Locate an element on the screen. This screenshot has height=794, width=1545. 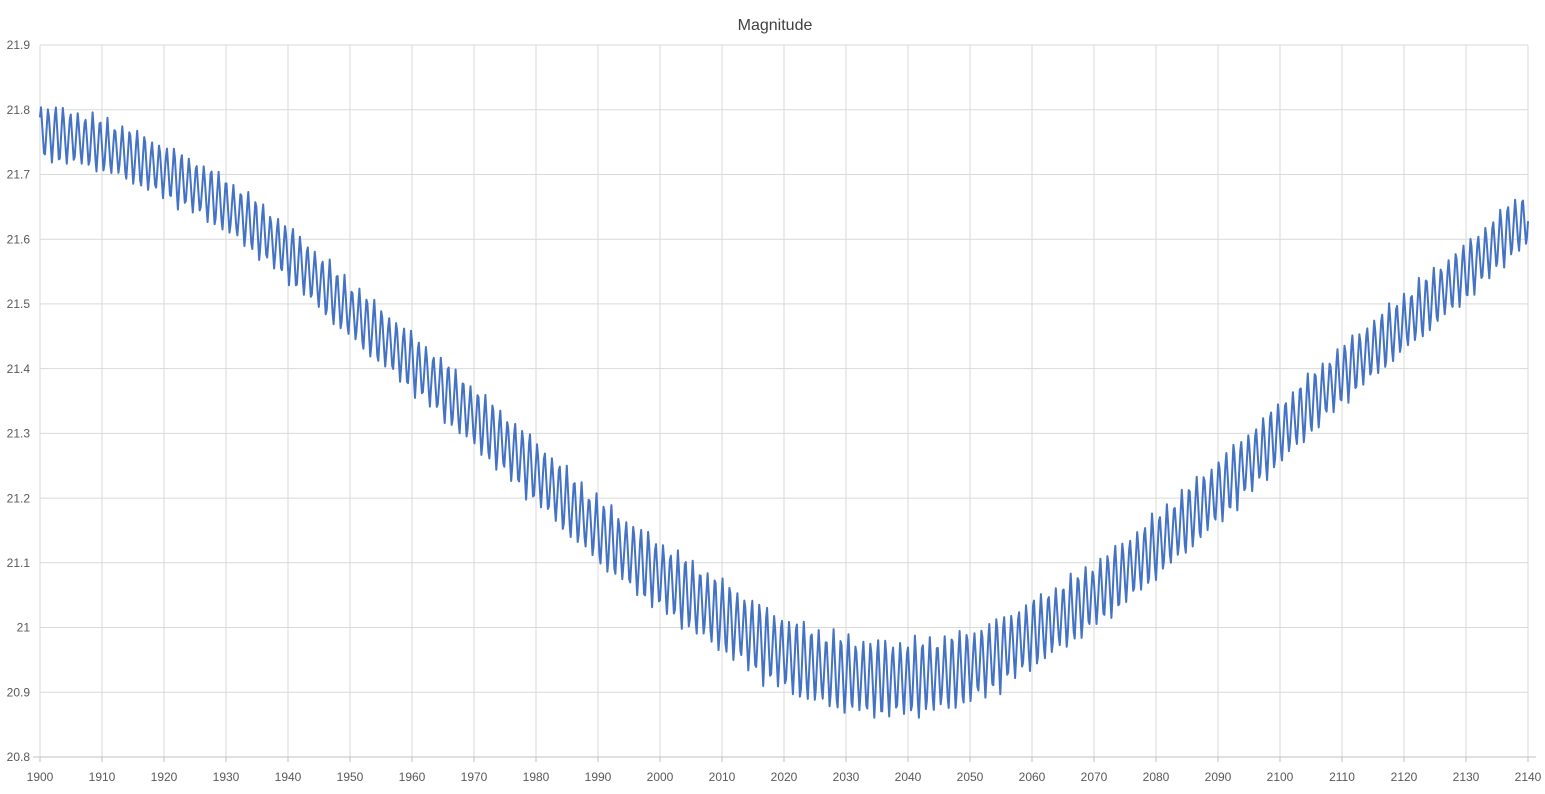
y-axis-tick-label: 21.5 is located at coordinates (19, 304).